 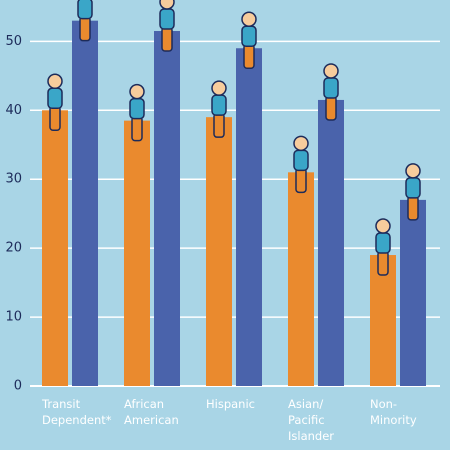 I want to click on x-tick-label: Hispanic, so click(x=230, y=404).